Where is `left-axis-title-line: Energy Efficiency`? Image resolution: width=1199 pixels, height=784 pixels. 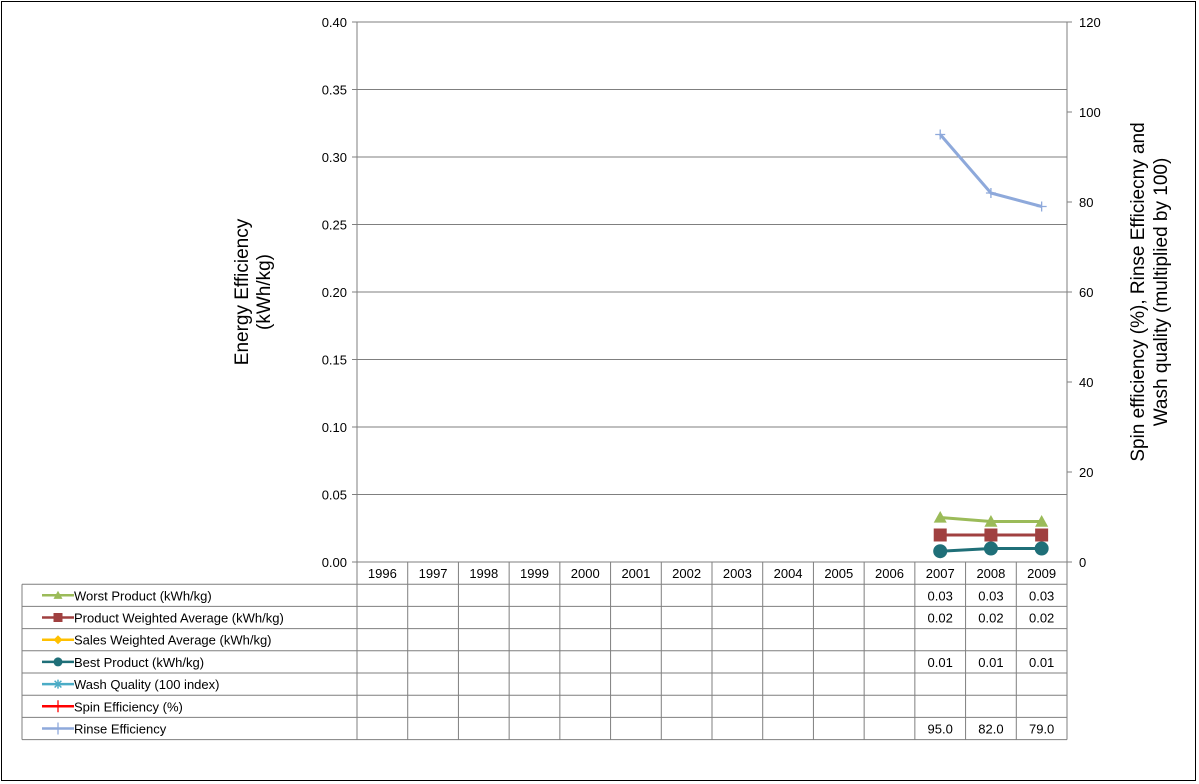
left-axis-title-line: Energy Efficiency is located at coordinates (242, 291).